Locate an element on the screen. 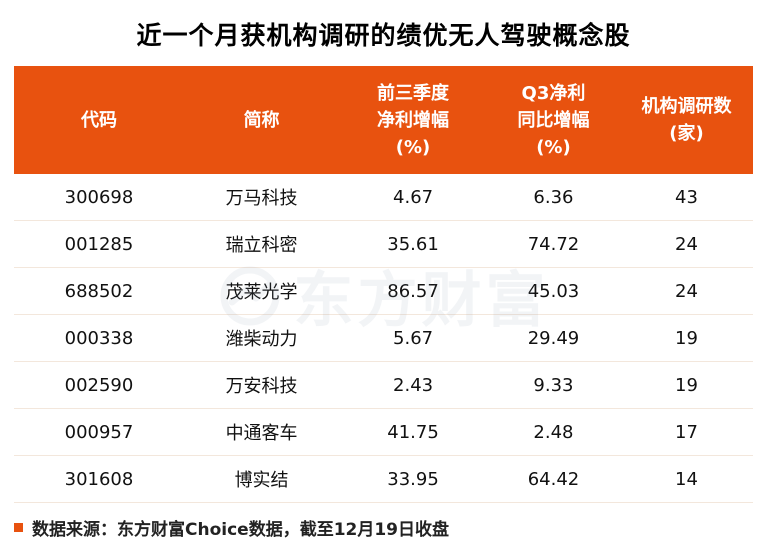  table-row: 001285 瑞立科密 35.61 74.72 24 is located at coordinates (383, 244).